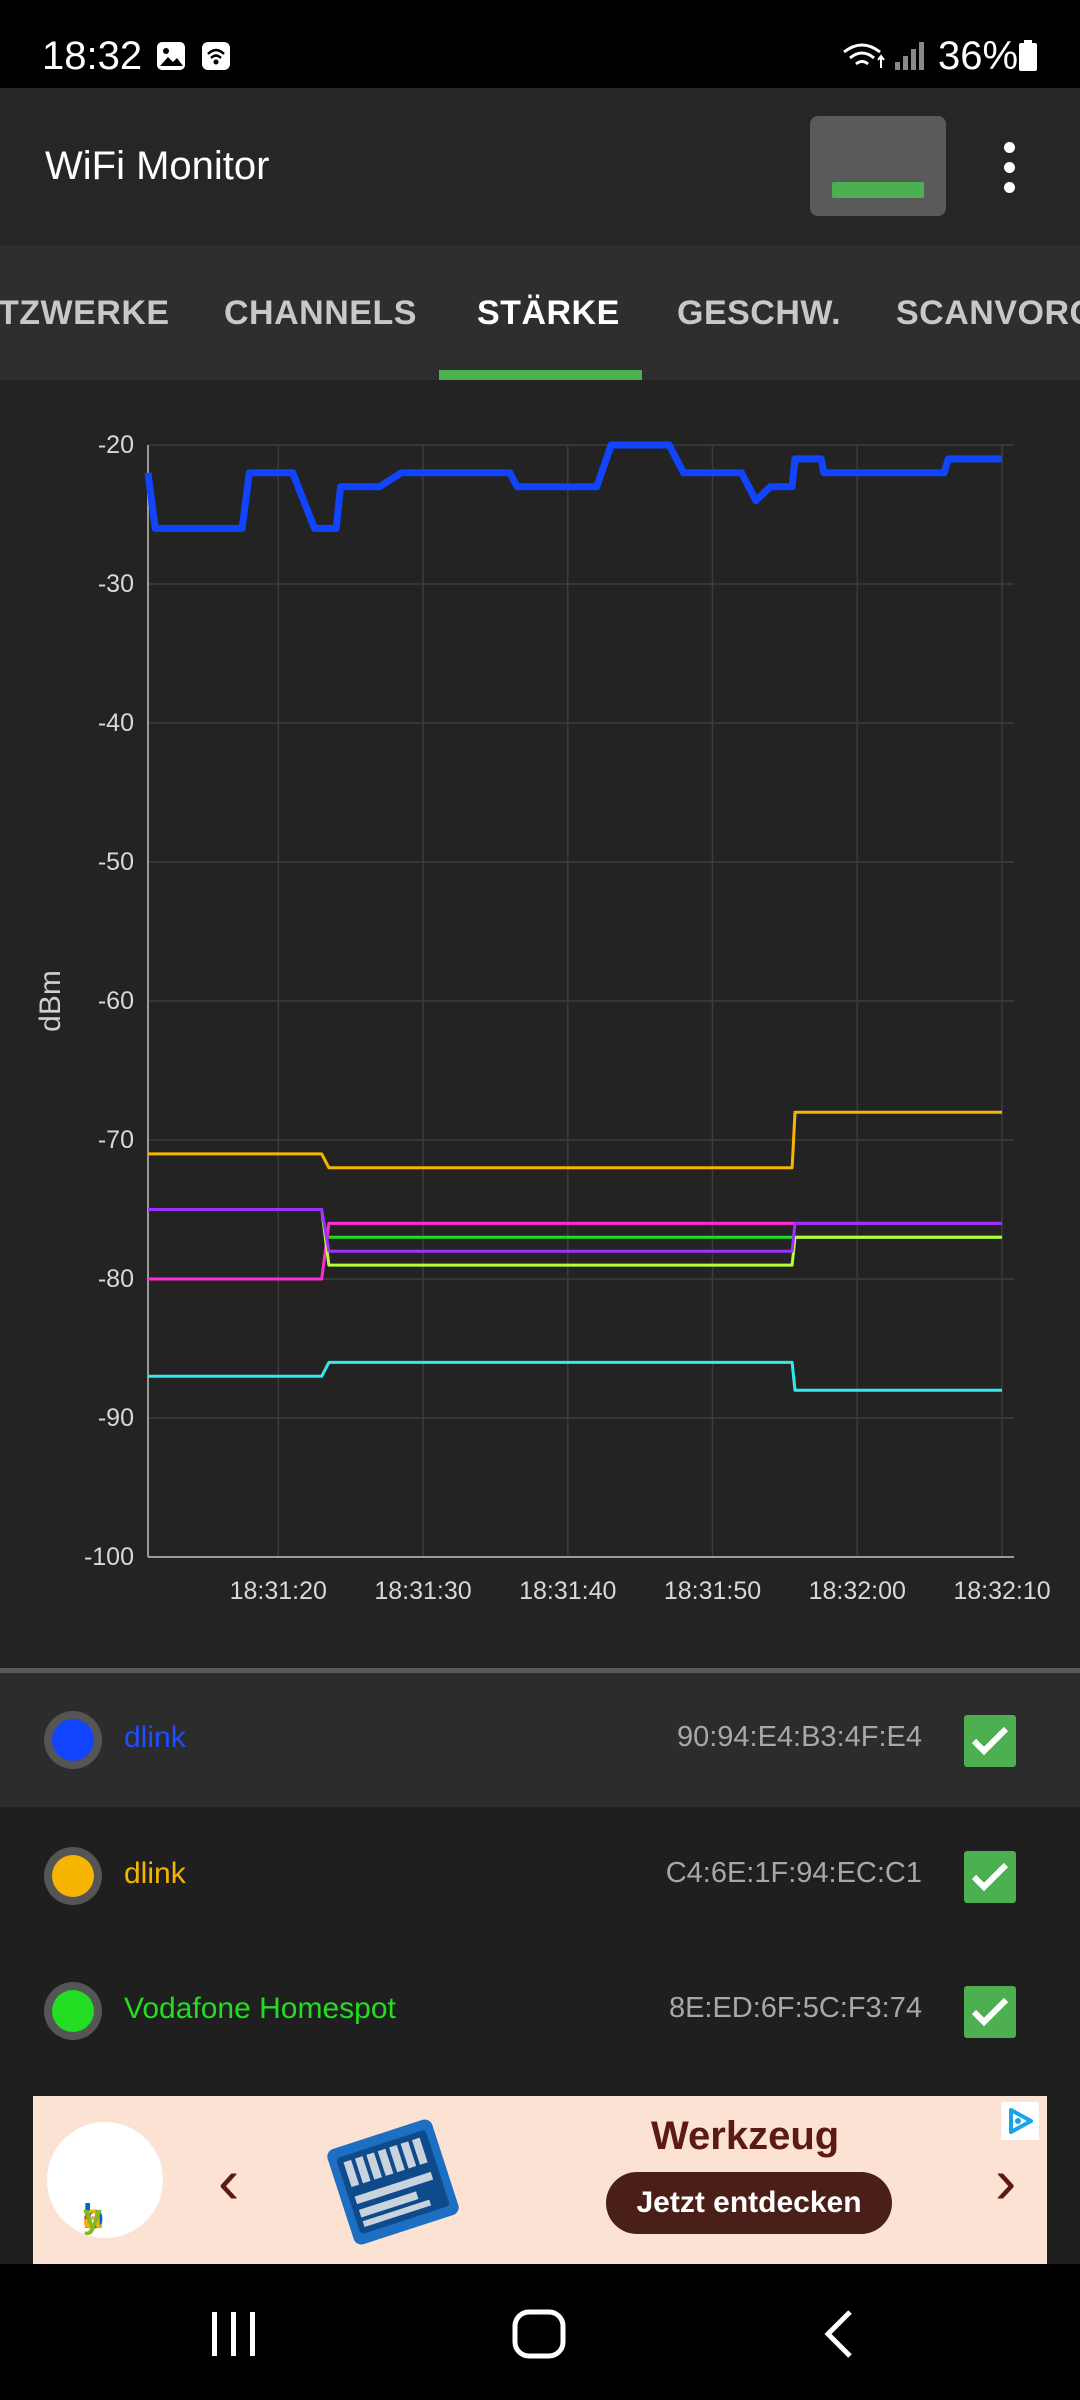 The height and width of the screenshot is (2400, 1080). Describe the element at coordinates (540, 167) in the screenshot. I see `app-bar: WiFi Monitor` at that location.